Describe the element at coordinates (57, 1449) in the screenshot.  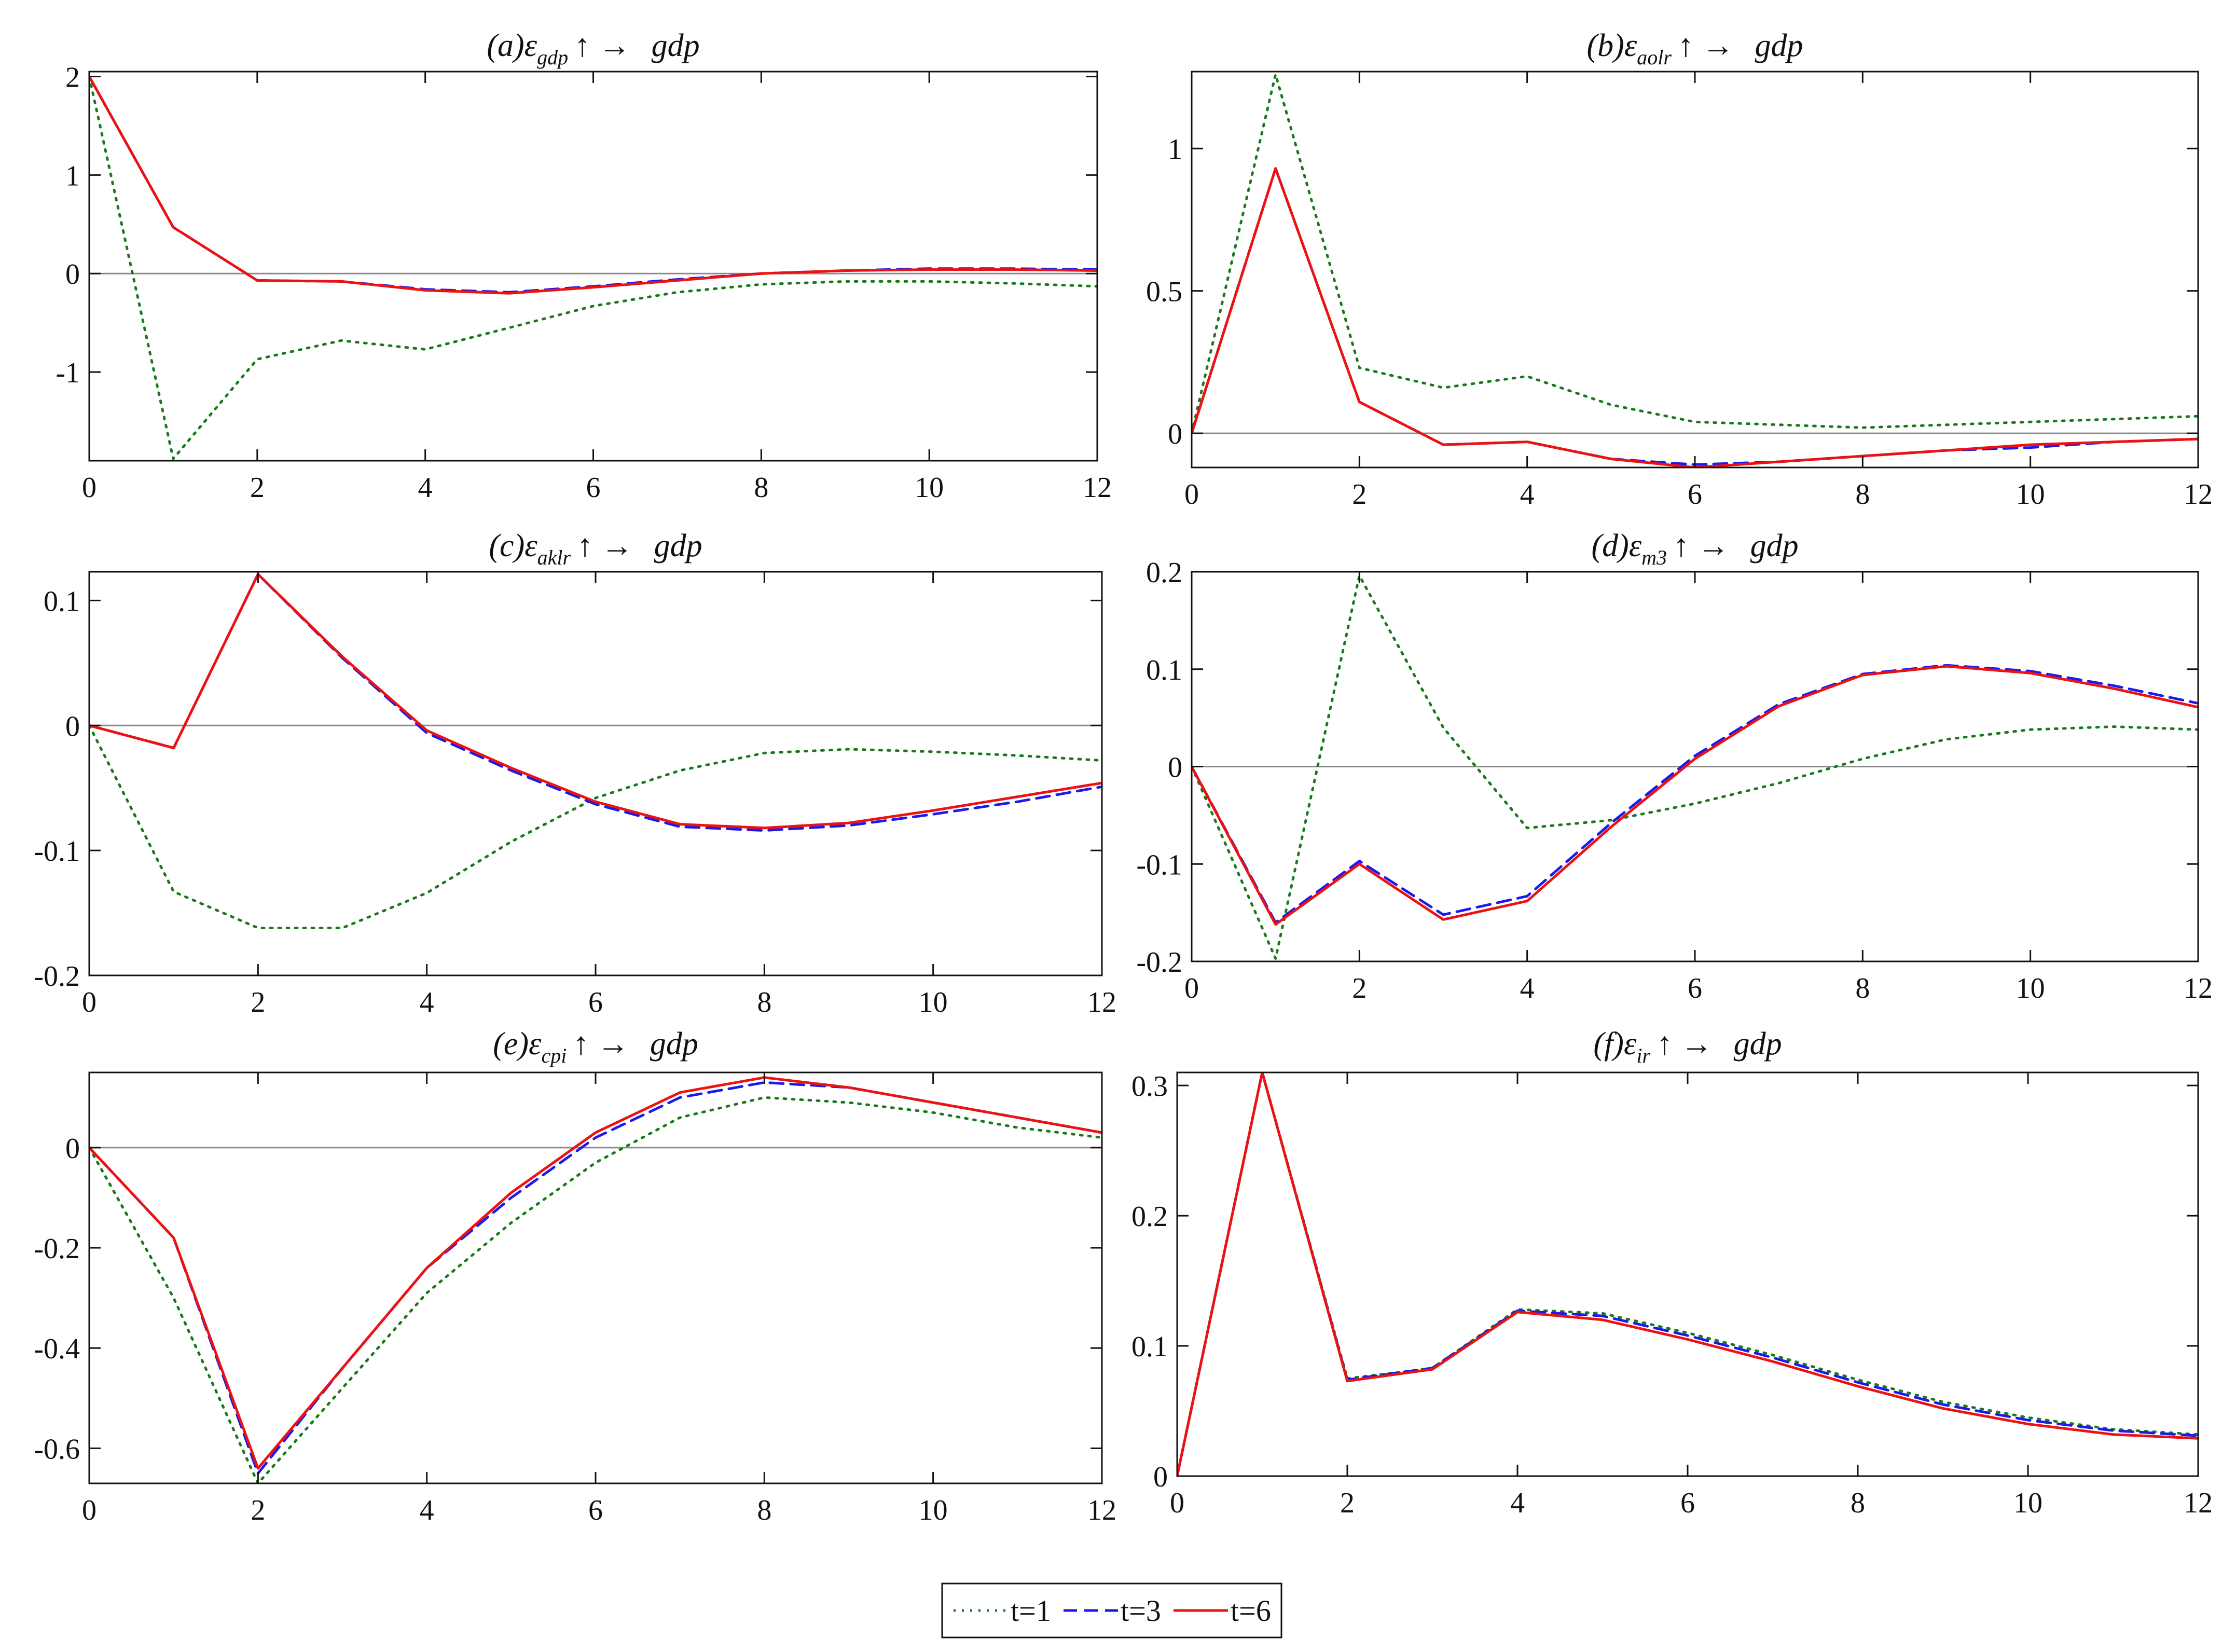
I see `y-tick-label: -0.6` at that location.